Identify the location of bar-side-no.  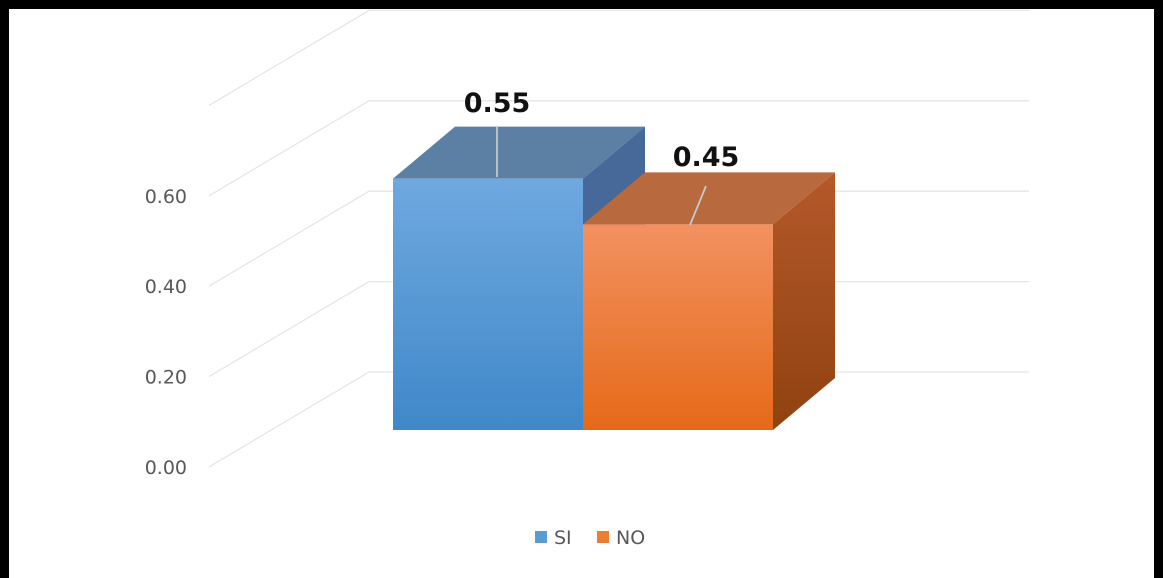
(804, 301).